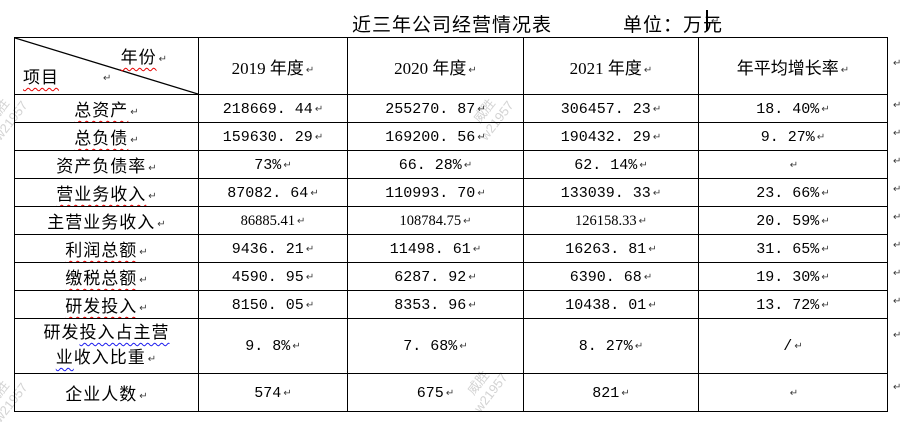 This screenshot has height=426, width=913. Describe the element at coordinates (273, 346) in the screenshot. I see `cell-rd-ratio-2019: 9. 8% ↵` at that location.